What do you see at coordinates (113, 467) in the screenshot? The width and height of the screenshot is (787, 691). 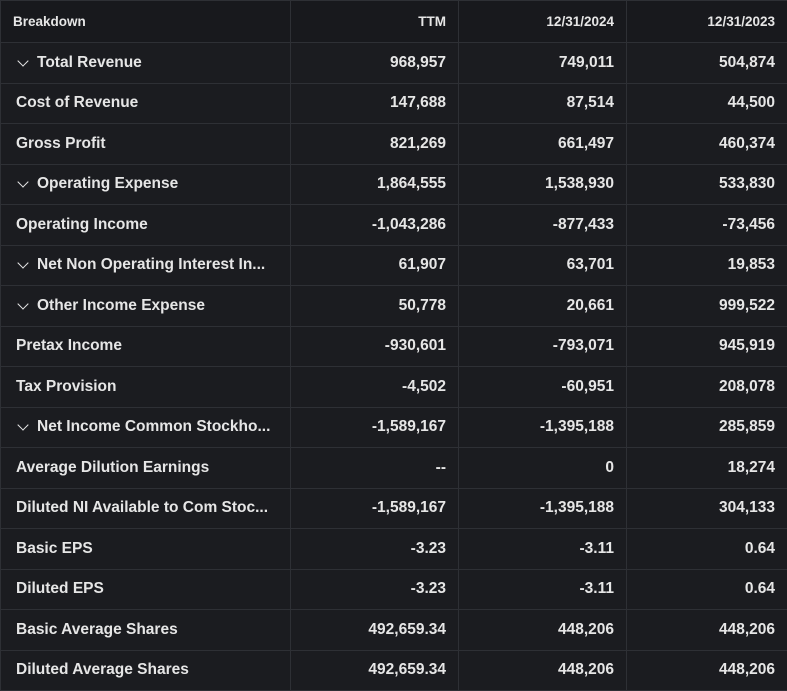 I see `row-label: Average Dilution Earnings` at bounding box center [113, 467].